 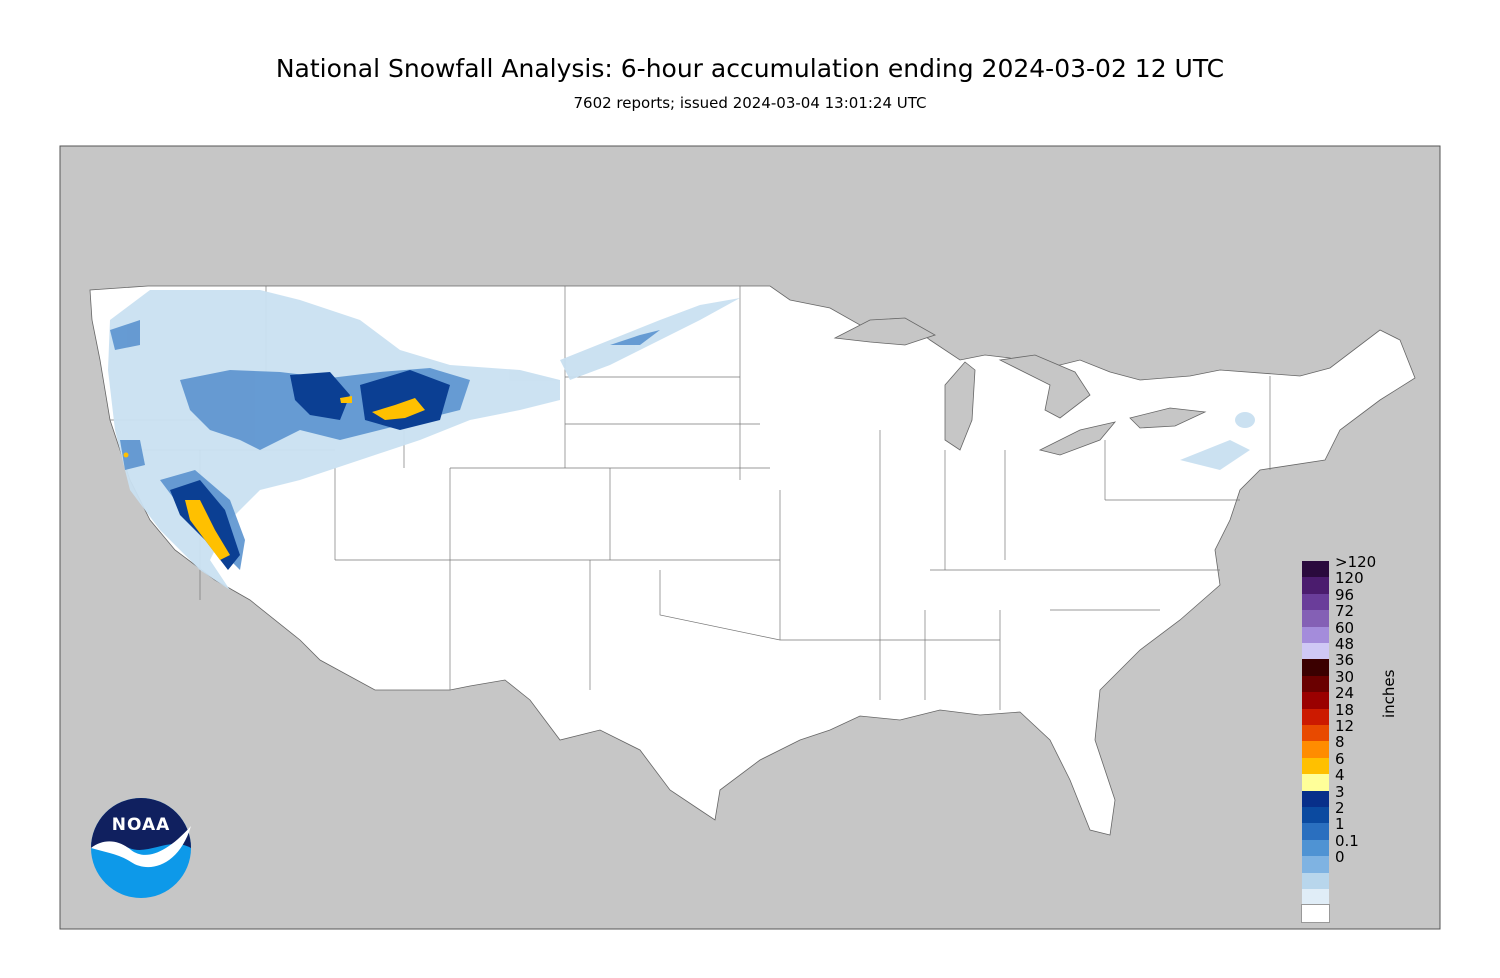 What do you see at coordinates (1340, 742) in the screenshot?
I see `legend-label: 8` at bounding box center [1340, 742].